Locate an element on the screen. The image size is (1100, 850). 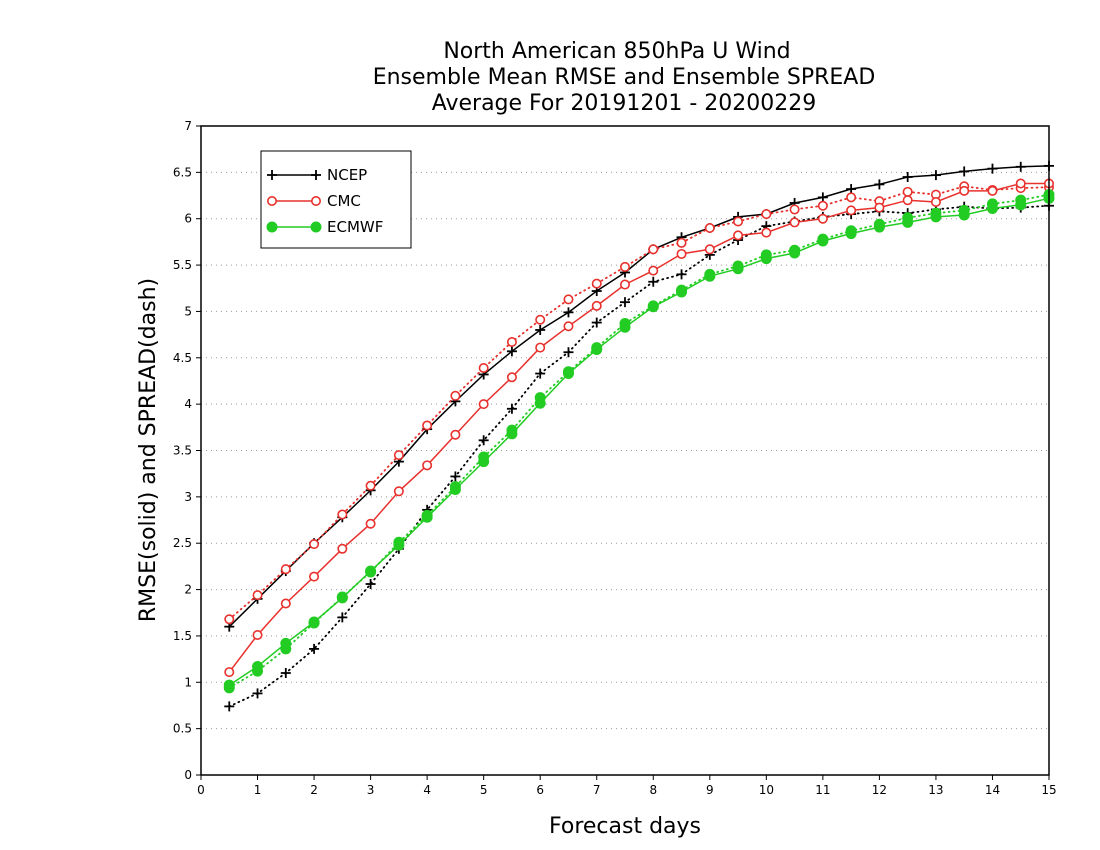
y-tick-label: 7 is located at coordinates (188, 126).